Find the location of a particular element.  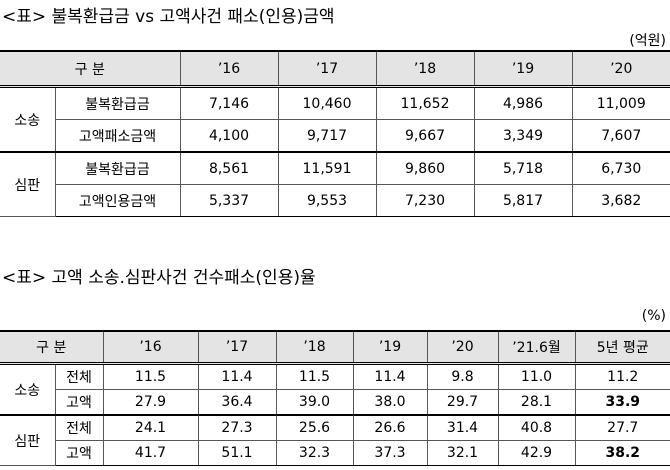

value-cell: 8,561 is located at coordinates (229, 168).